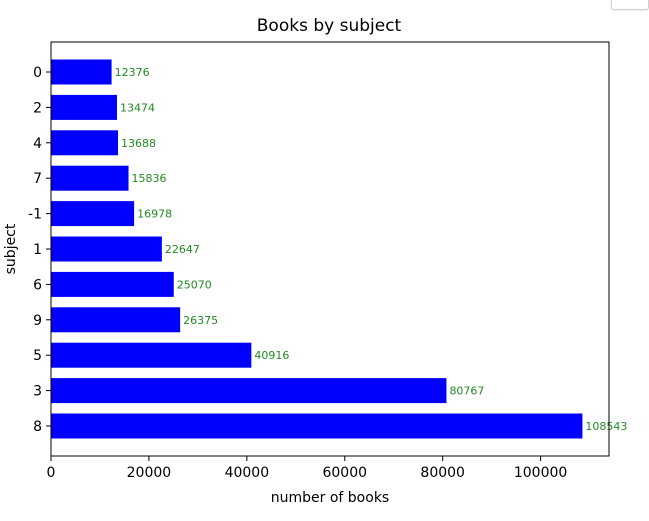  Describe the element at coordinates (37, 73) in the screenshot. I see `y-tick-label: 0` at that location.